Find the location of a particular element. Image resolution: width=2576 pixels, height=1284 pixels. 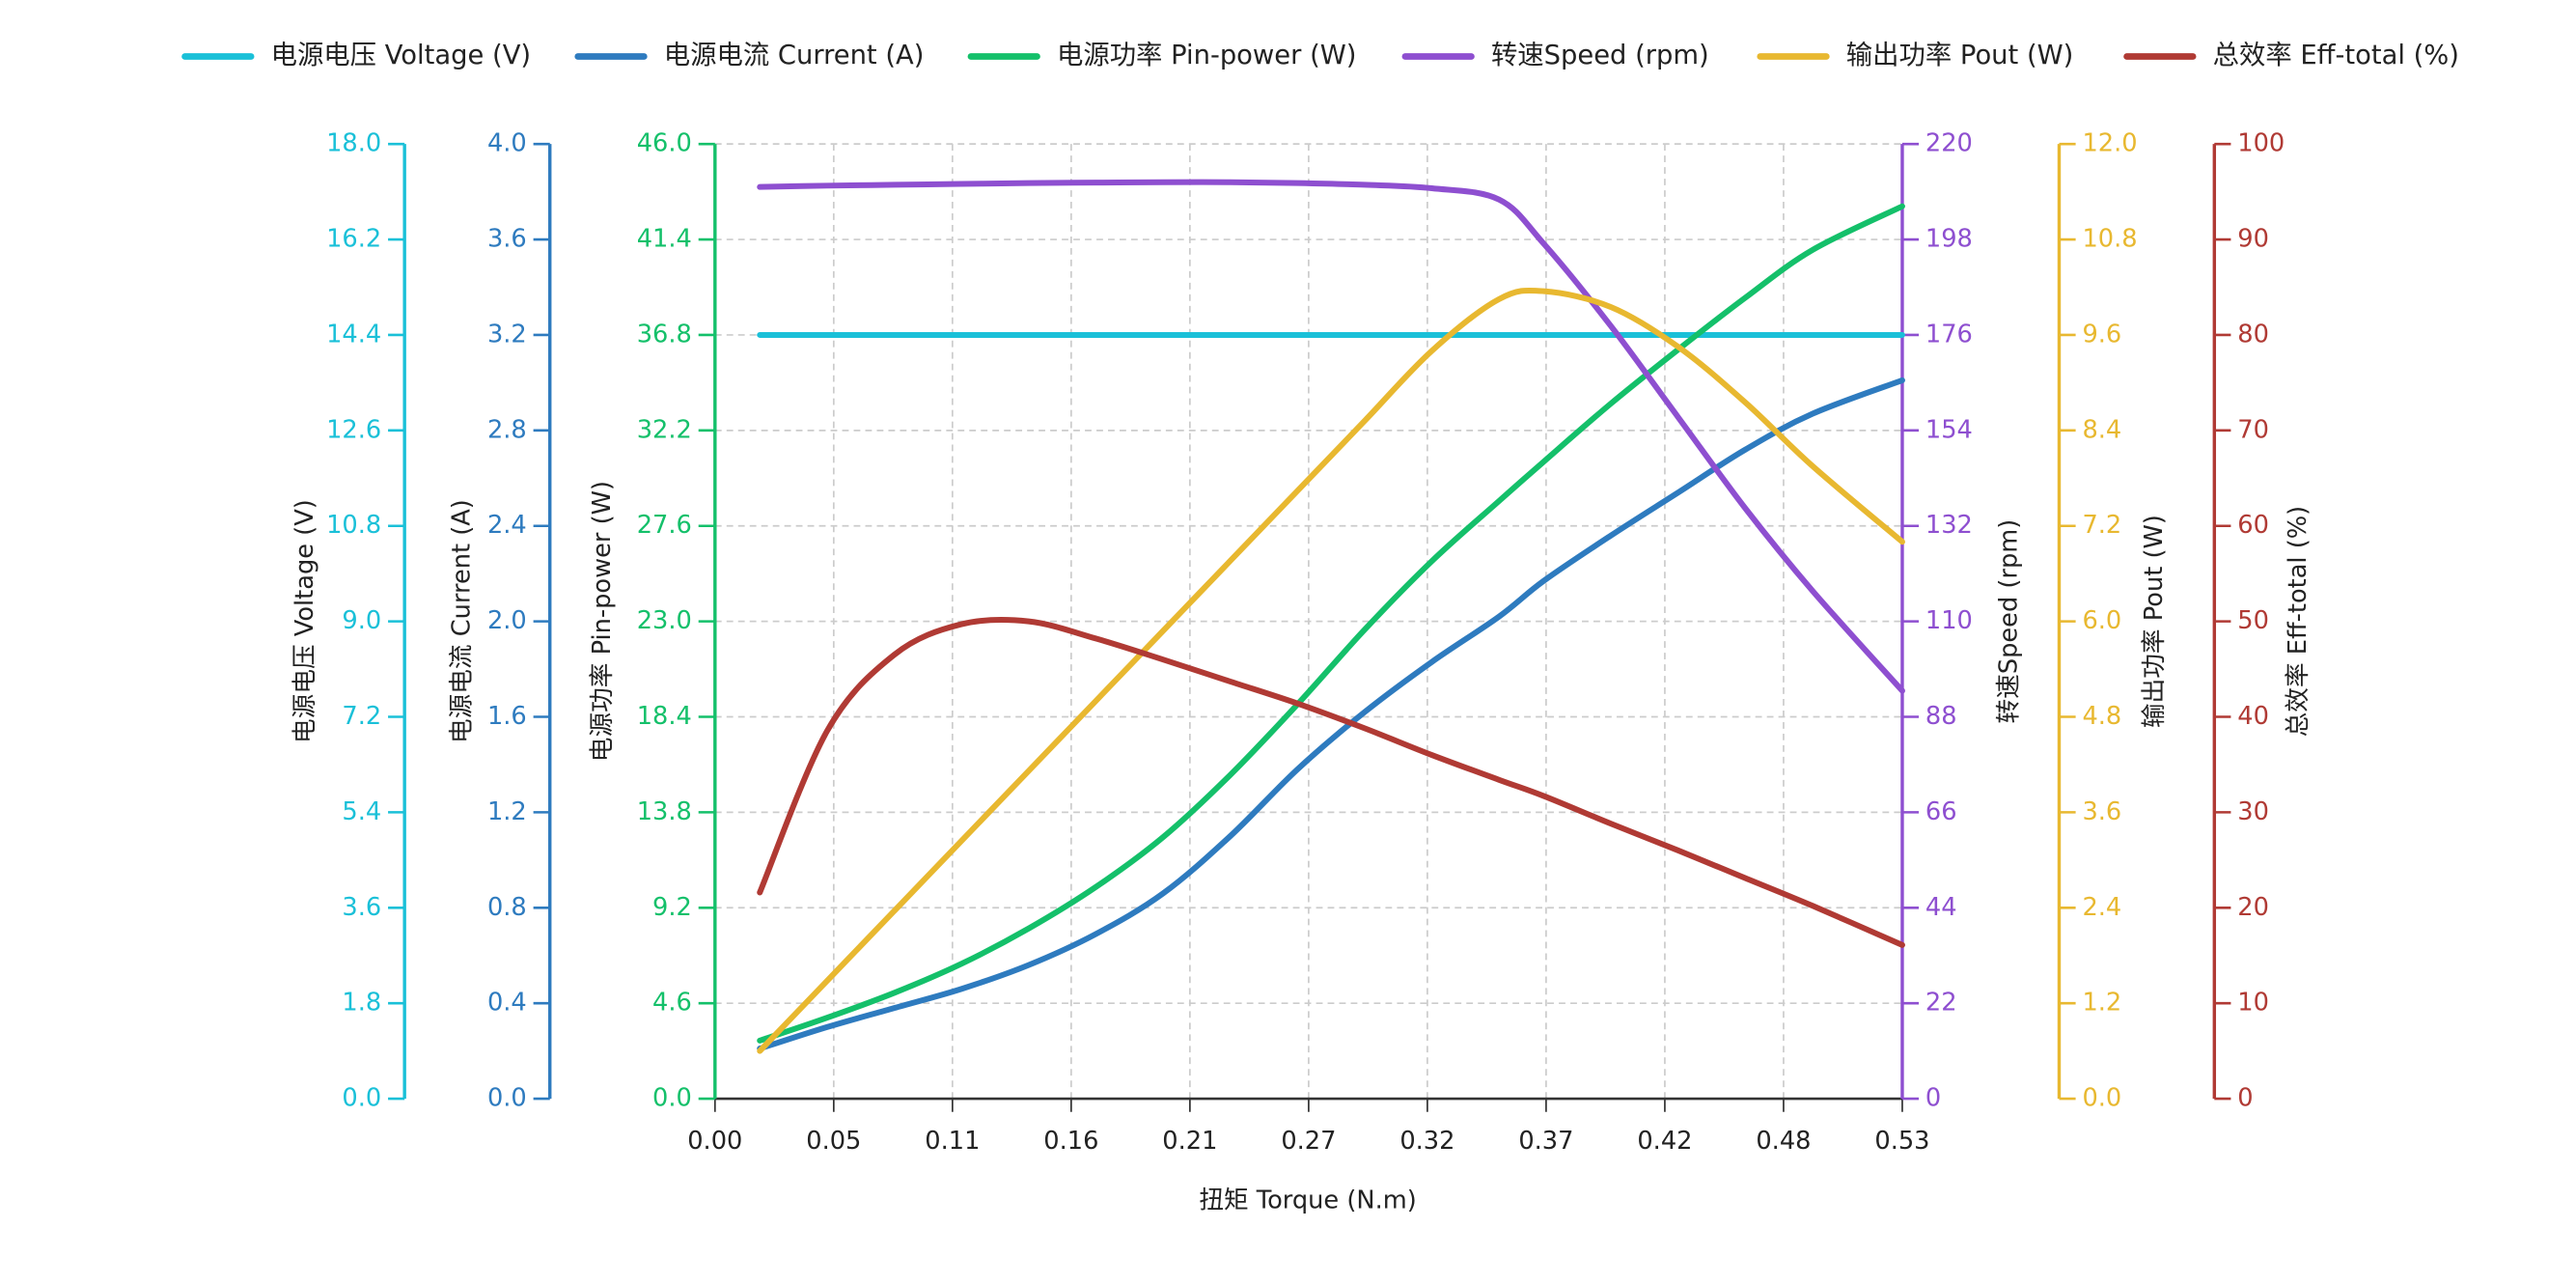

x-tick-label: 0.21 is located at coordinates (1189, 1141).